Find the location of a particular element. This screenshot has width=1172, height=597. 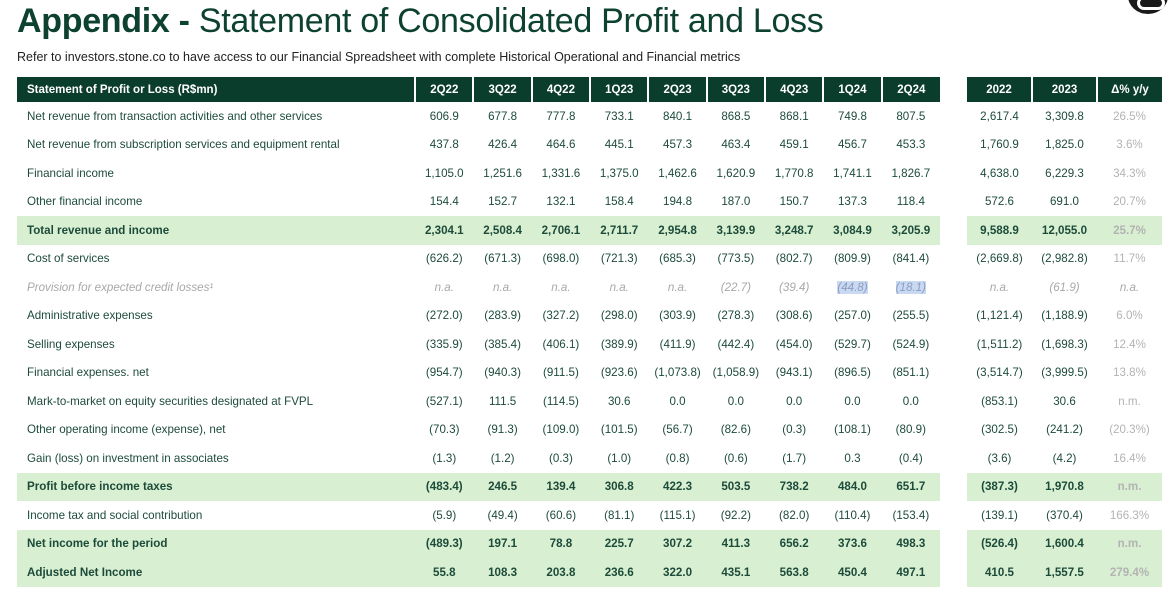

quarter-value-cell: 445.1 is located at coordinates (619, 145).